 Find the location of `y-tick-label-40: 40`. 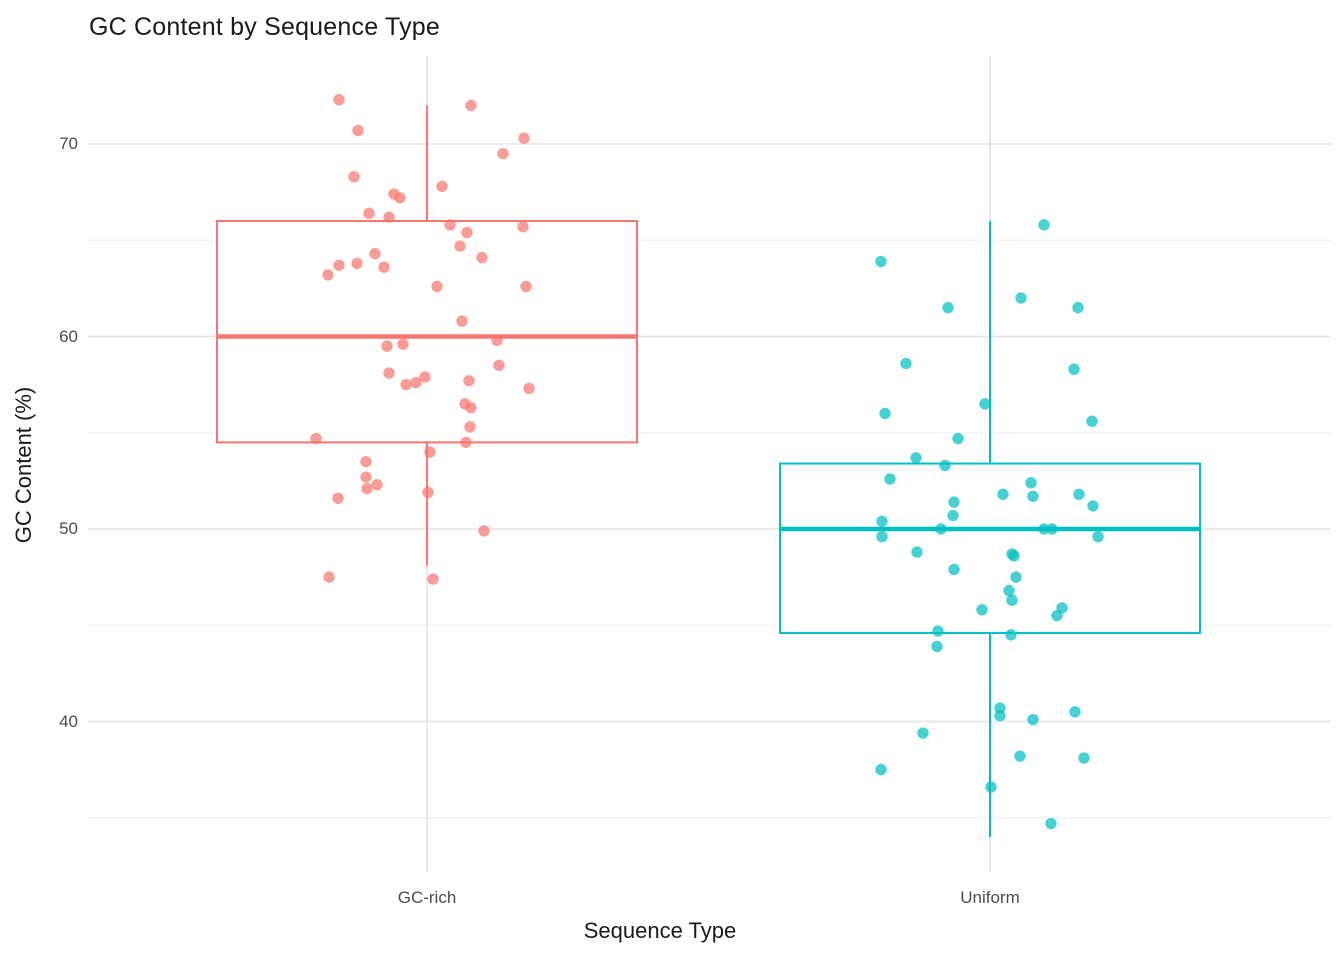

y-tick-label-40: 40 is located at coordinates (68, 721).